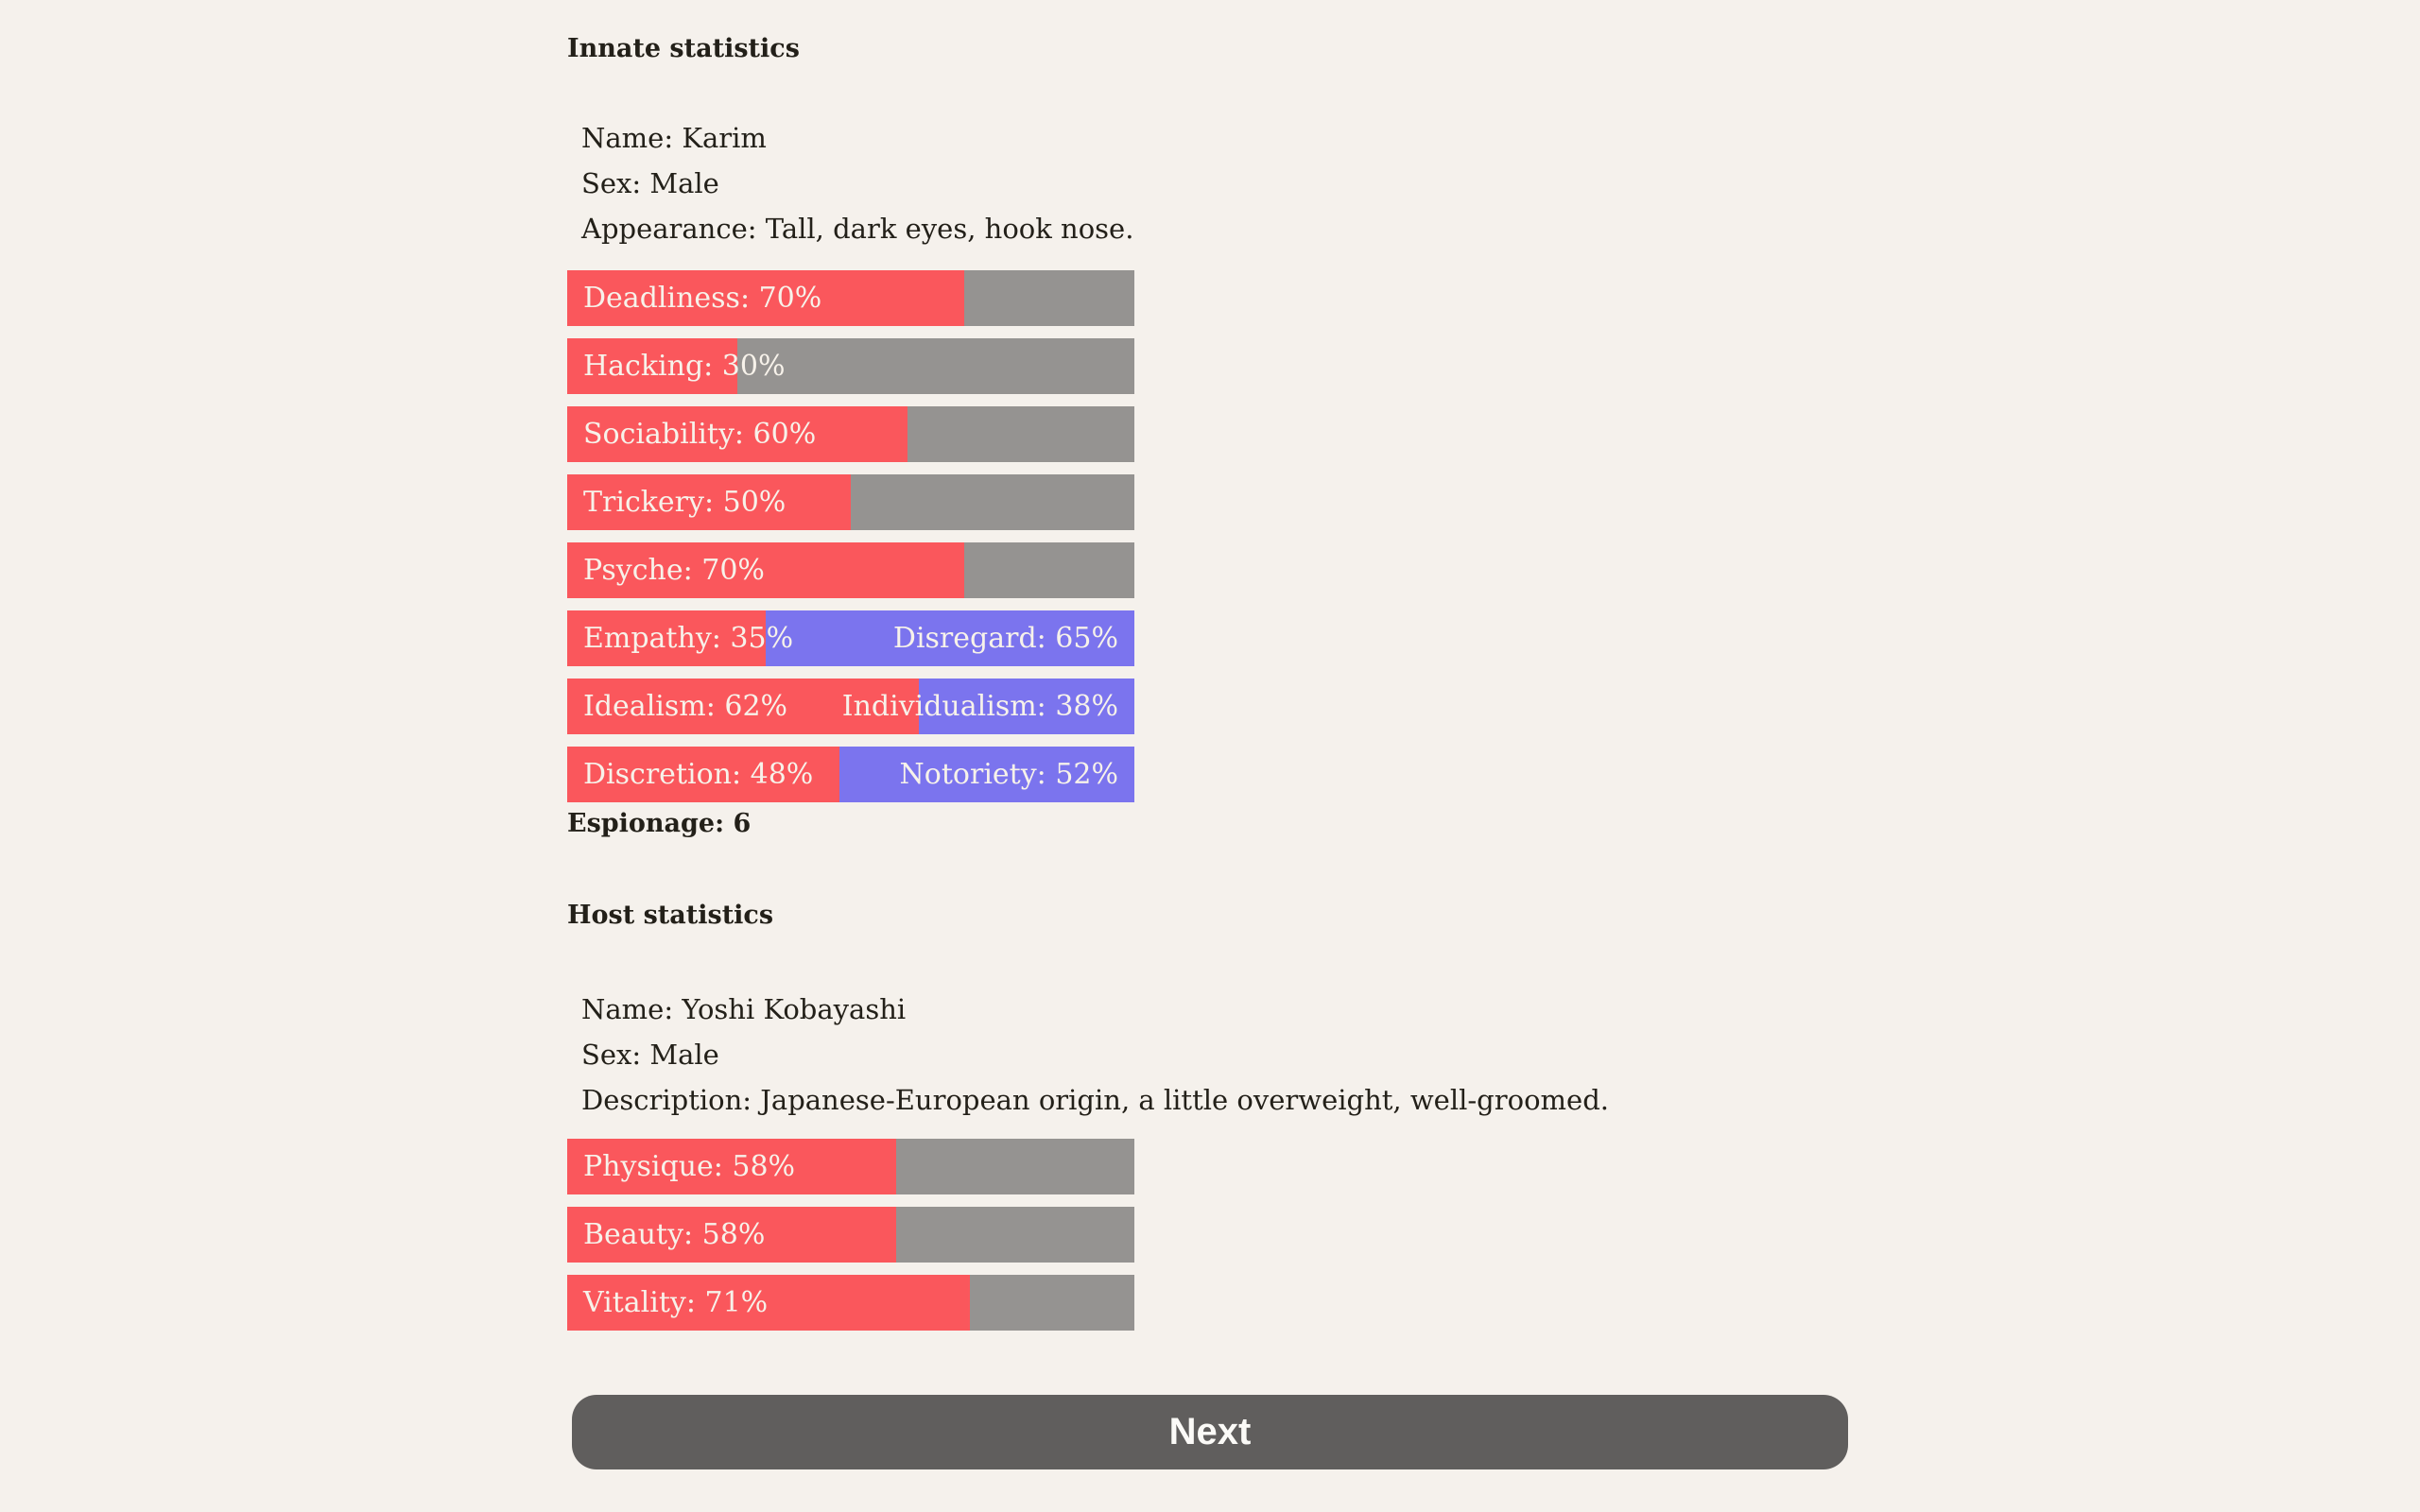 This screenshot has width=2420, height=1512. Describe the element at coordinates (744, 1009) in the screenshot. I see `host-name-line: Name: Yoshi Kobayashi` at that location.